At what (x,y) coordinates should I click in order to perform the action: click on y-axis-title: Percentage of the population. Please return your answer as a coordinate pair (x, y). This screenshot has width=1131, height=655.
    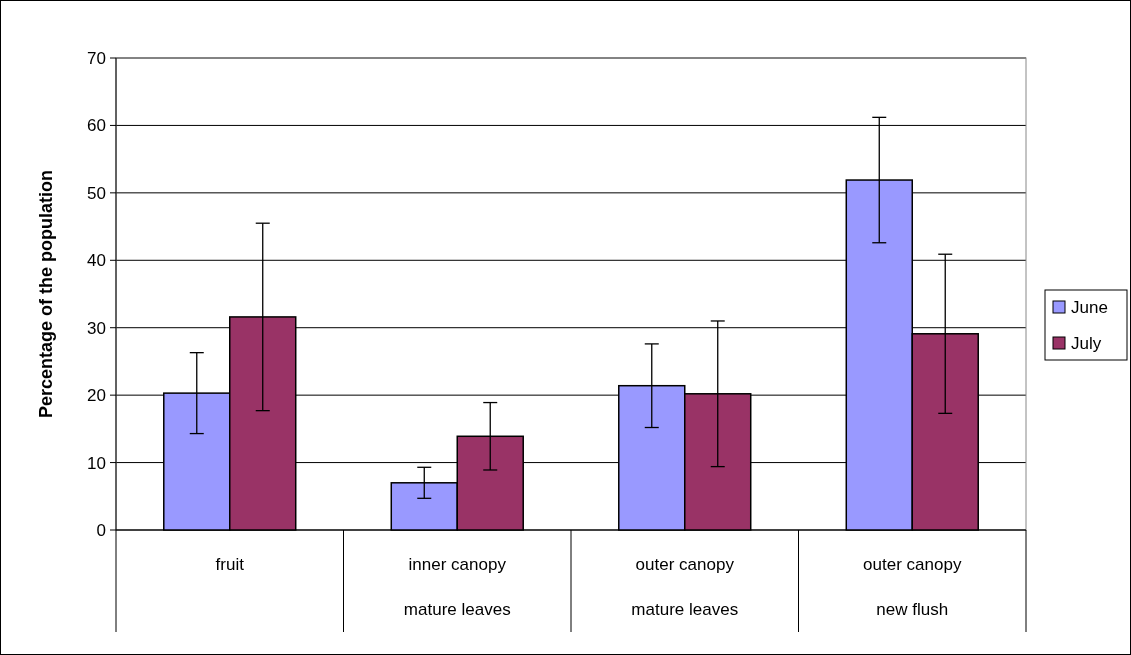
    Looking at the image, I should click on (46, 294).